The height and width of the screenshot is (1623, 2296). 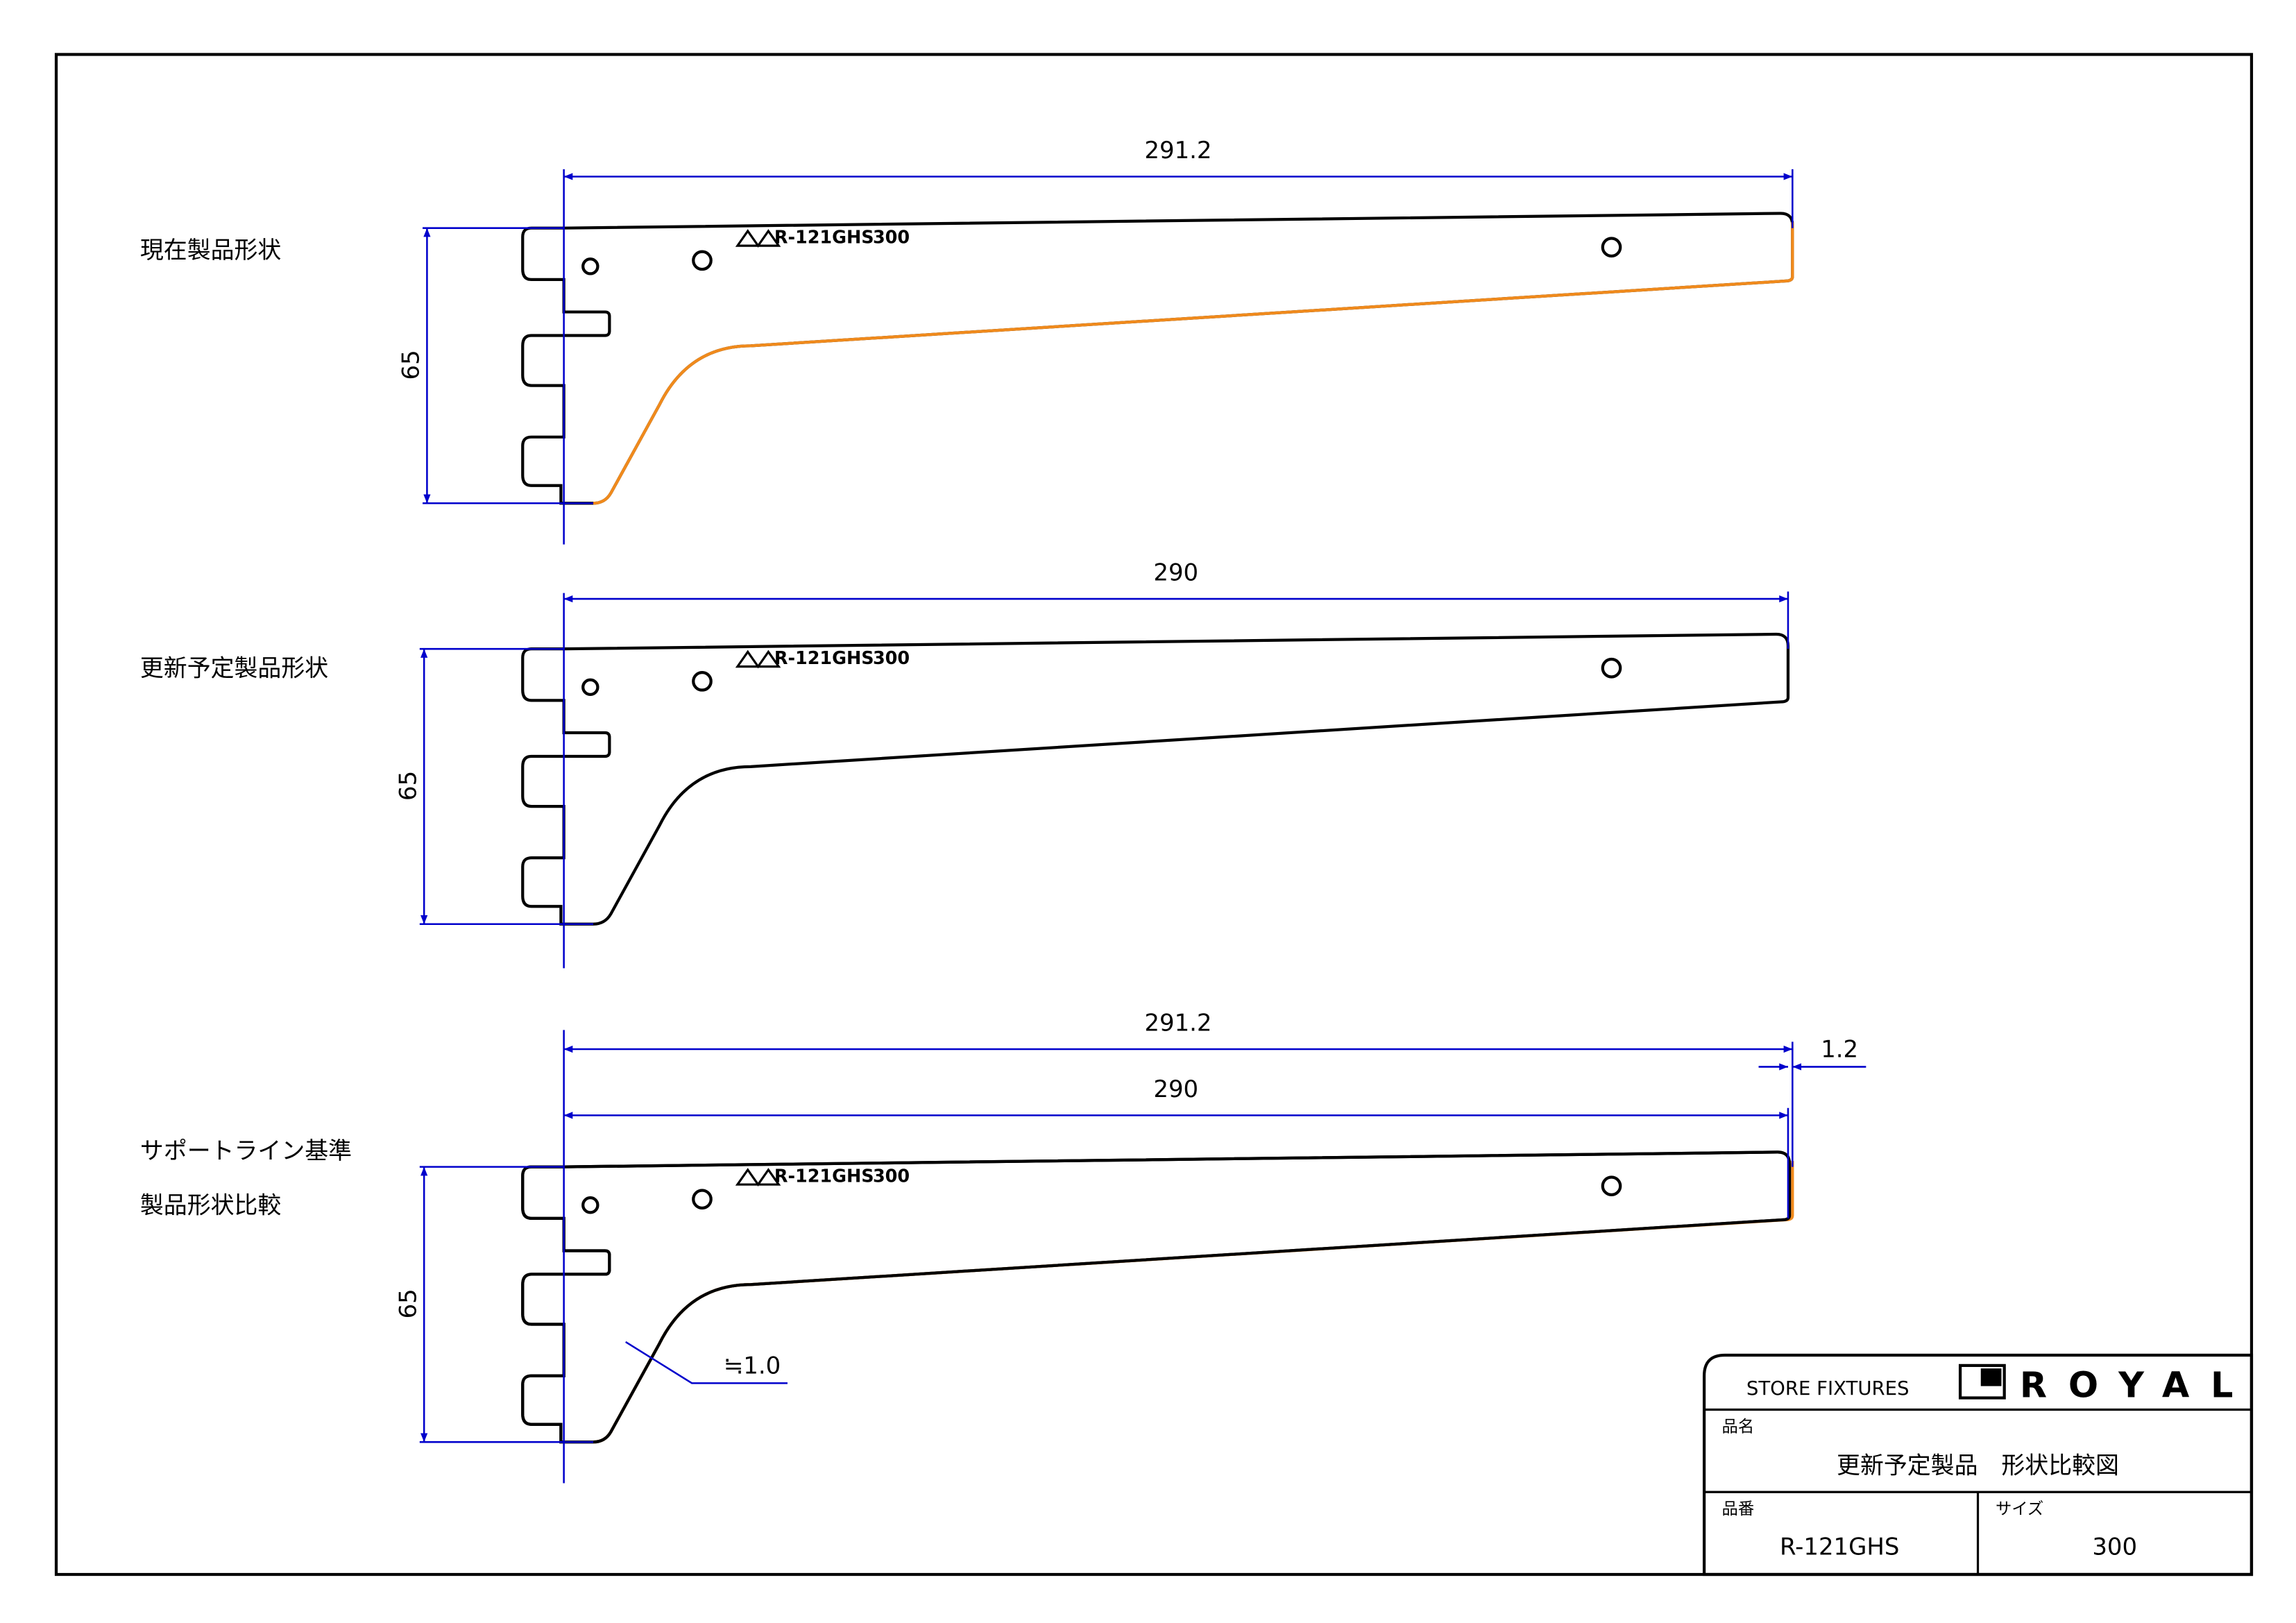 I want to click on name-label: 品名, so click(x=1738, y=1427).